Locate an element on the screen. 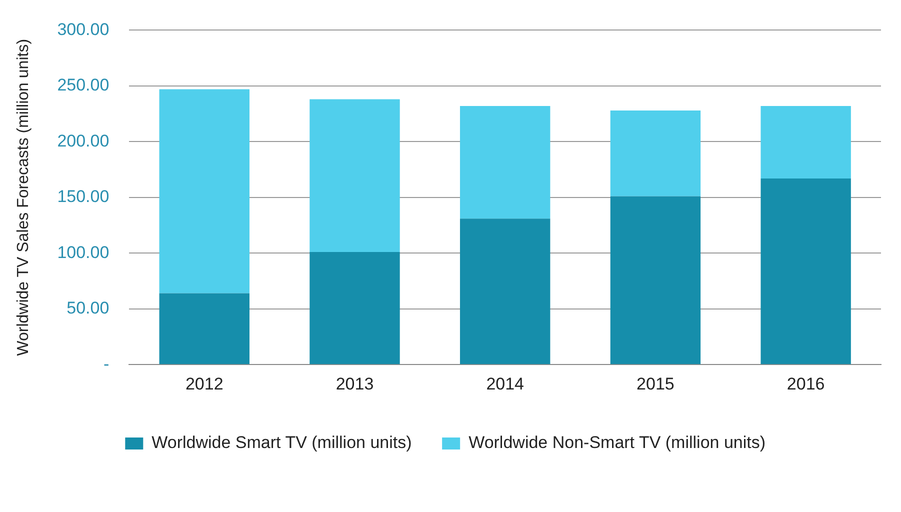 The width and height of the screenshot is (901, 512). x-tick-label: 2013 is located at coordinates (355, 384).